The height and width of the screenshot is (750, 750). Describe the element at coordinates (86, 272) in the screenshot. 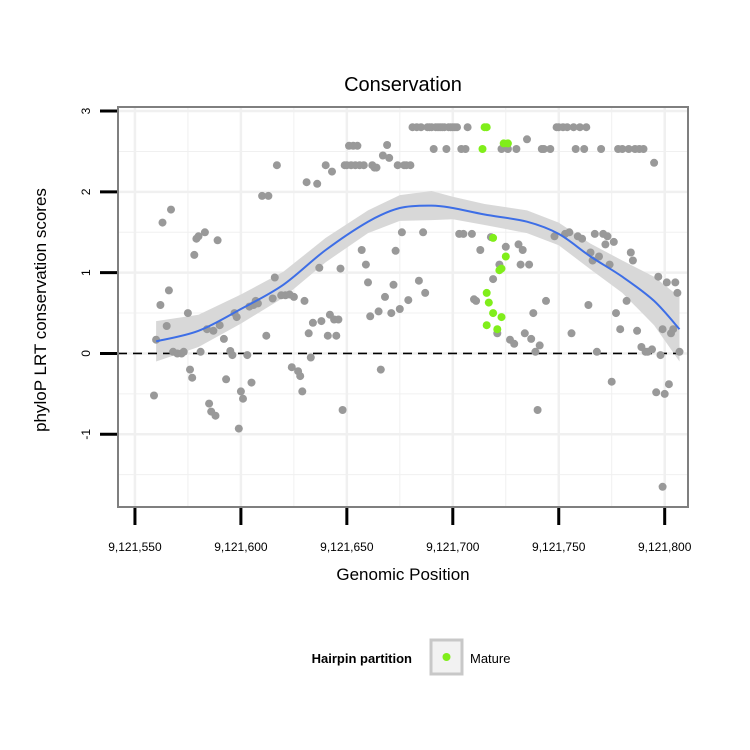

I see `y-tick-label: 1` at that location.